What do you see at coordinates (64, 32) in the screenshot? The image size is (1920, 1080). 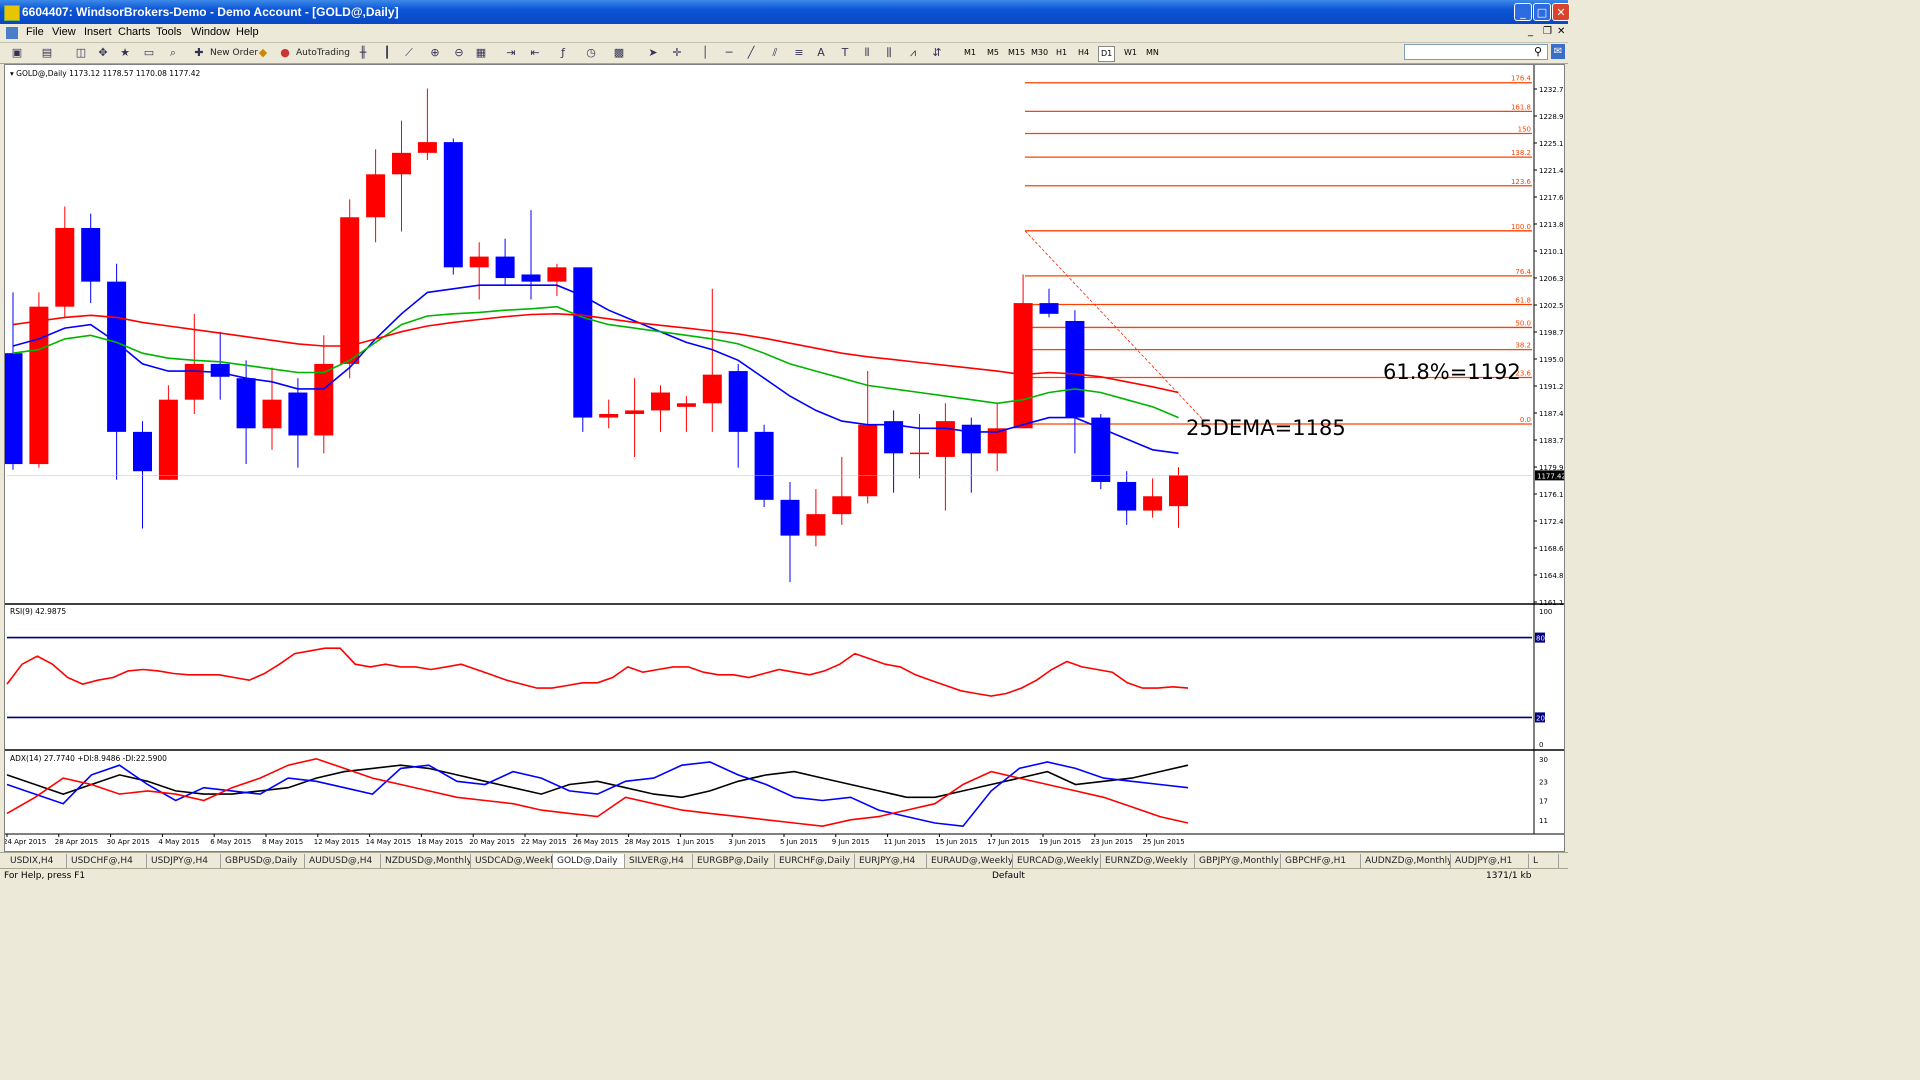 I see `menu-view: View` at bounding box center [64, 32].